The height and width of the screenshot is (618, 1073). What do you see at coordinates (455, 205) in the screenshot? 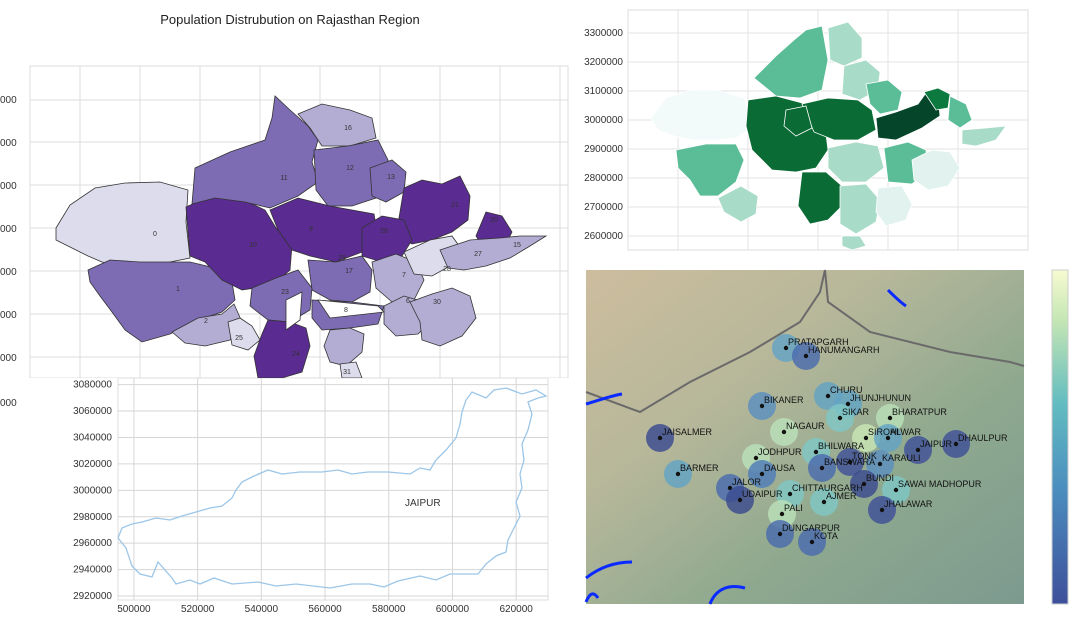
I see `district-label: 21` at bounding box center [455, 205].